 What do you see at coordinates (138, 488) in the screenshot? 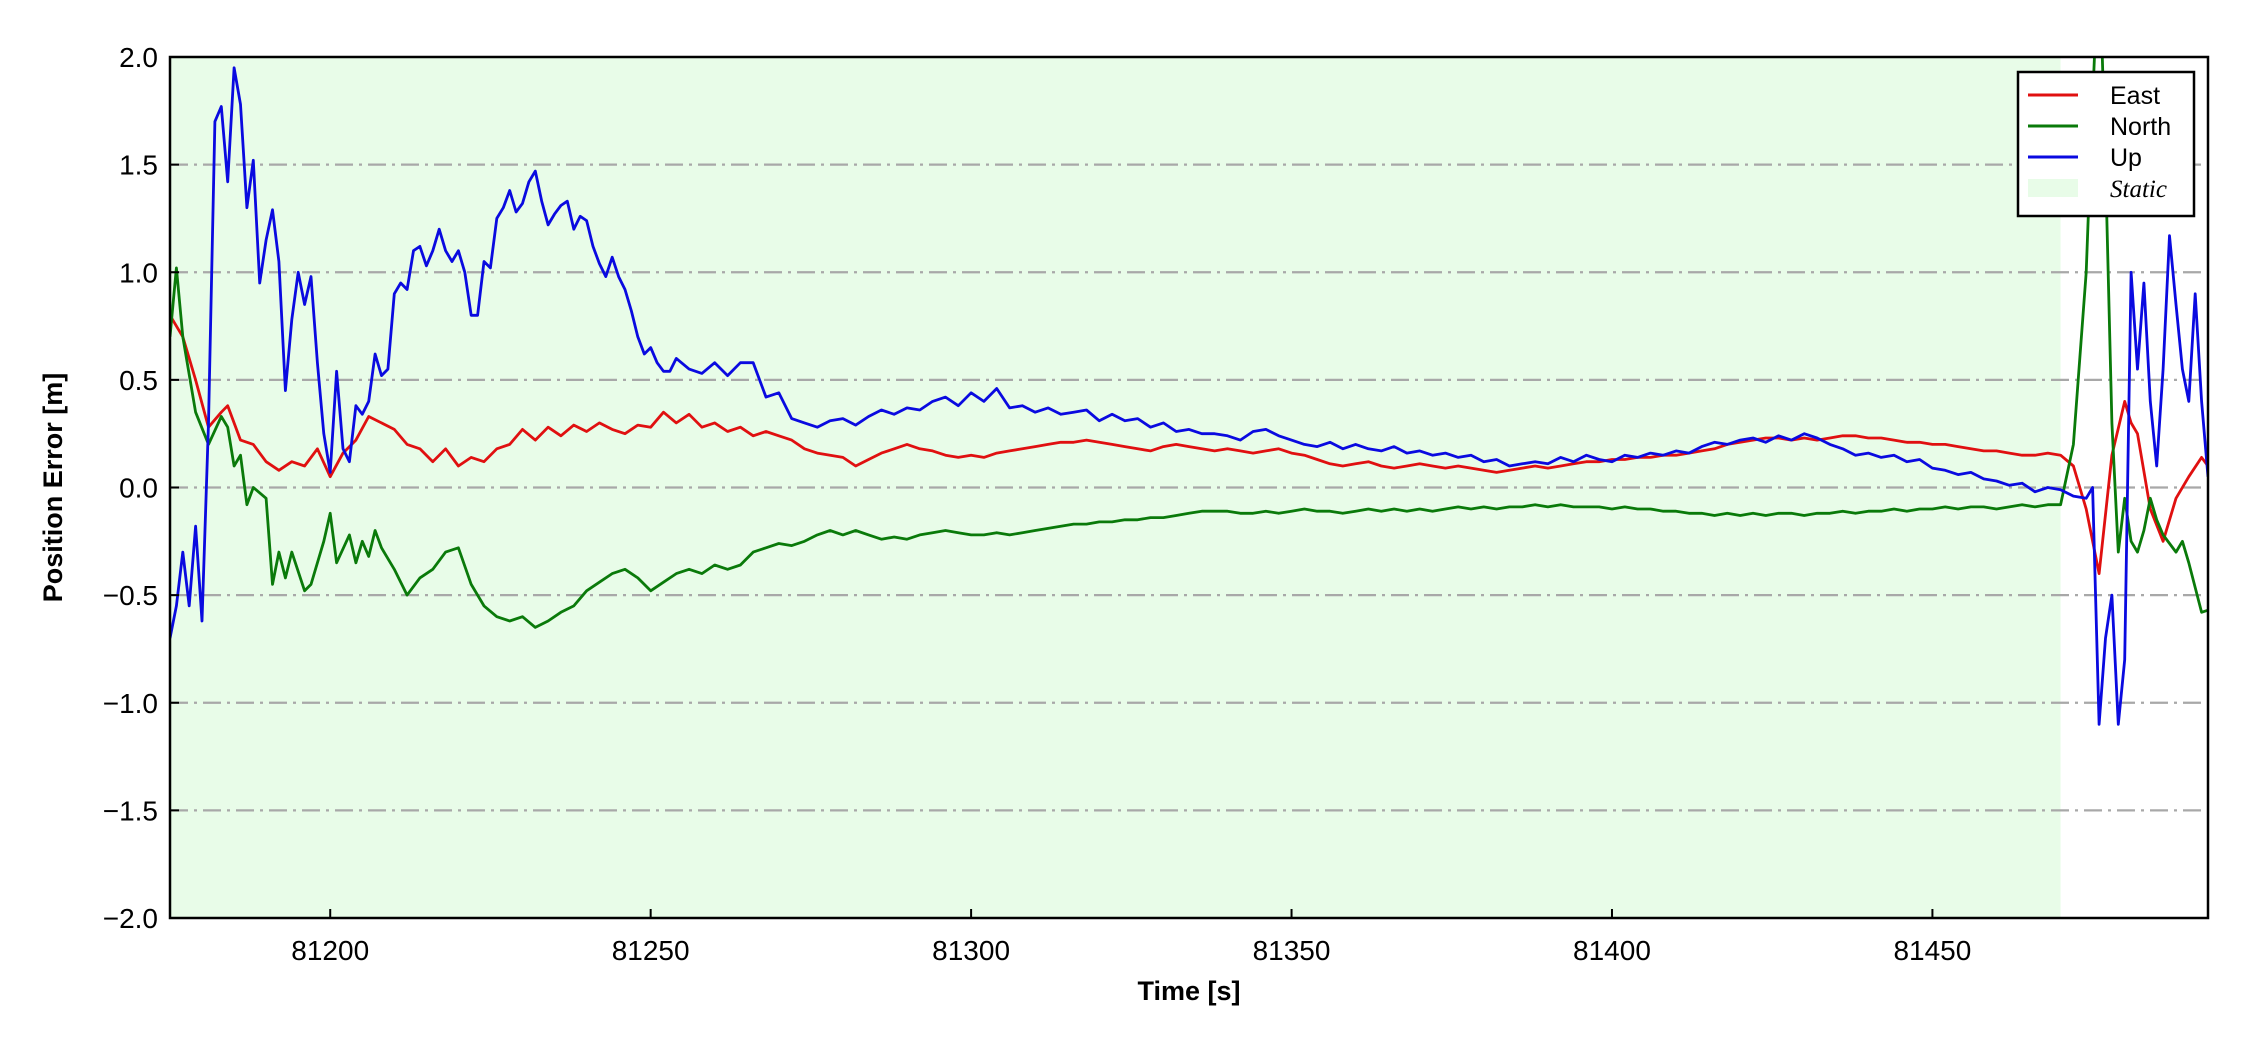
I see `y-tick-label: 0.0` at bounding box center [138, 488].